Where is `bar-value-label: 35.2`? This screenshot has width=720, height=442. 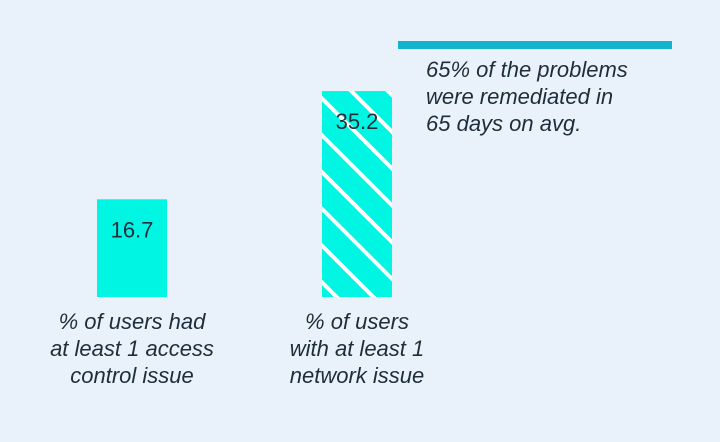 bar-value-label: 35.2 is located at coordinates (357, 121).